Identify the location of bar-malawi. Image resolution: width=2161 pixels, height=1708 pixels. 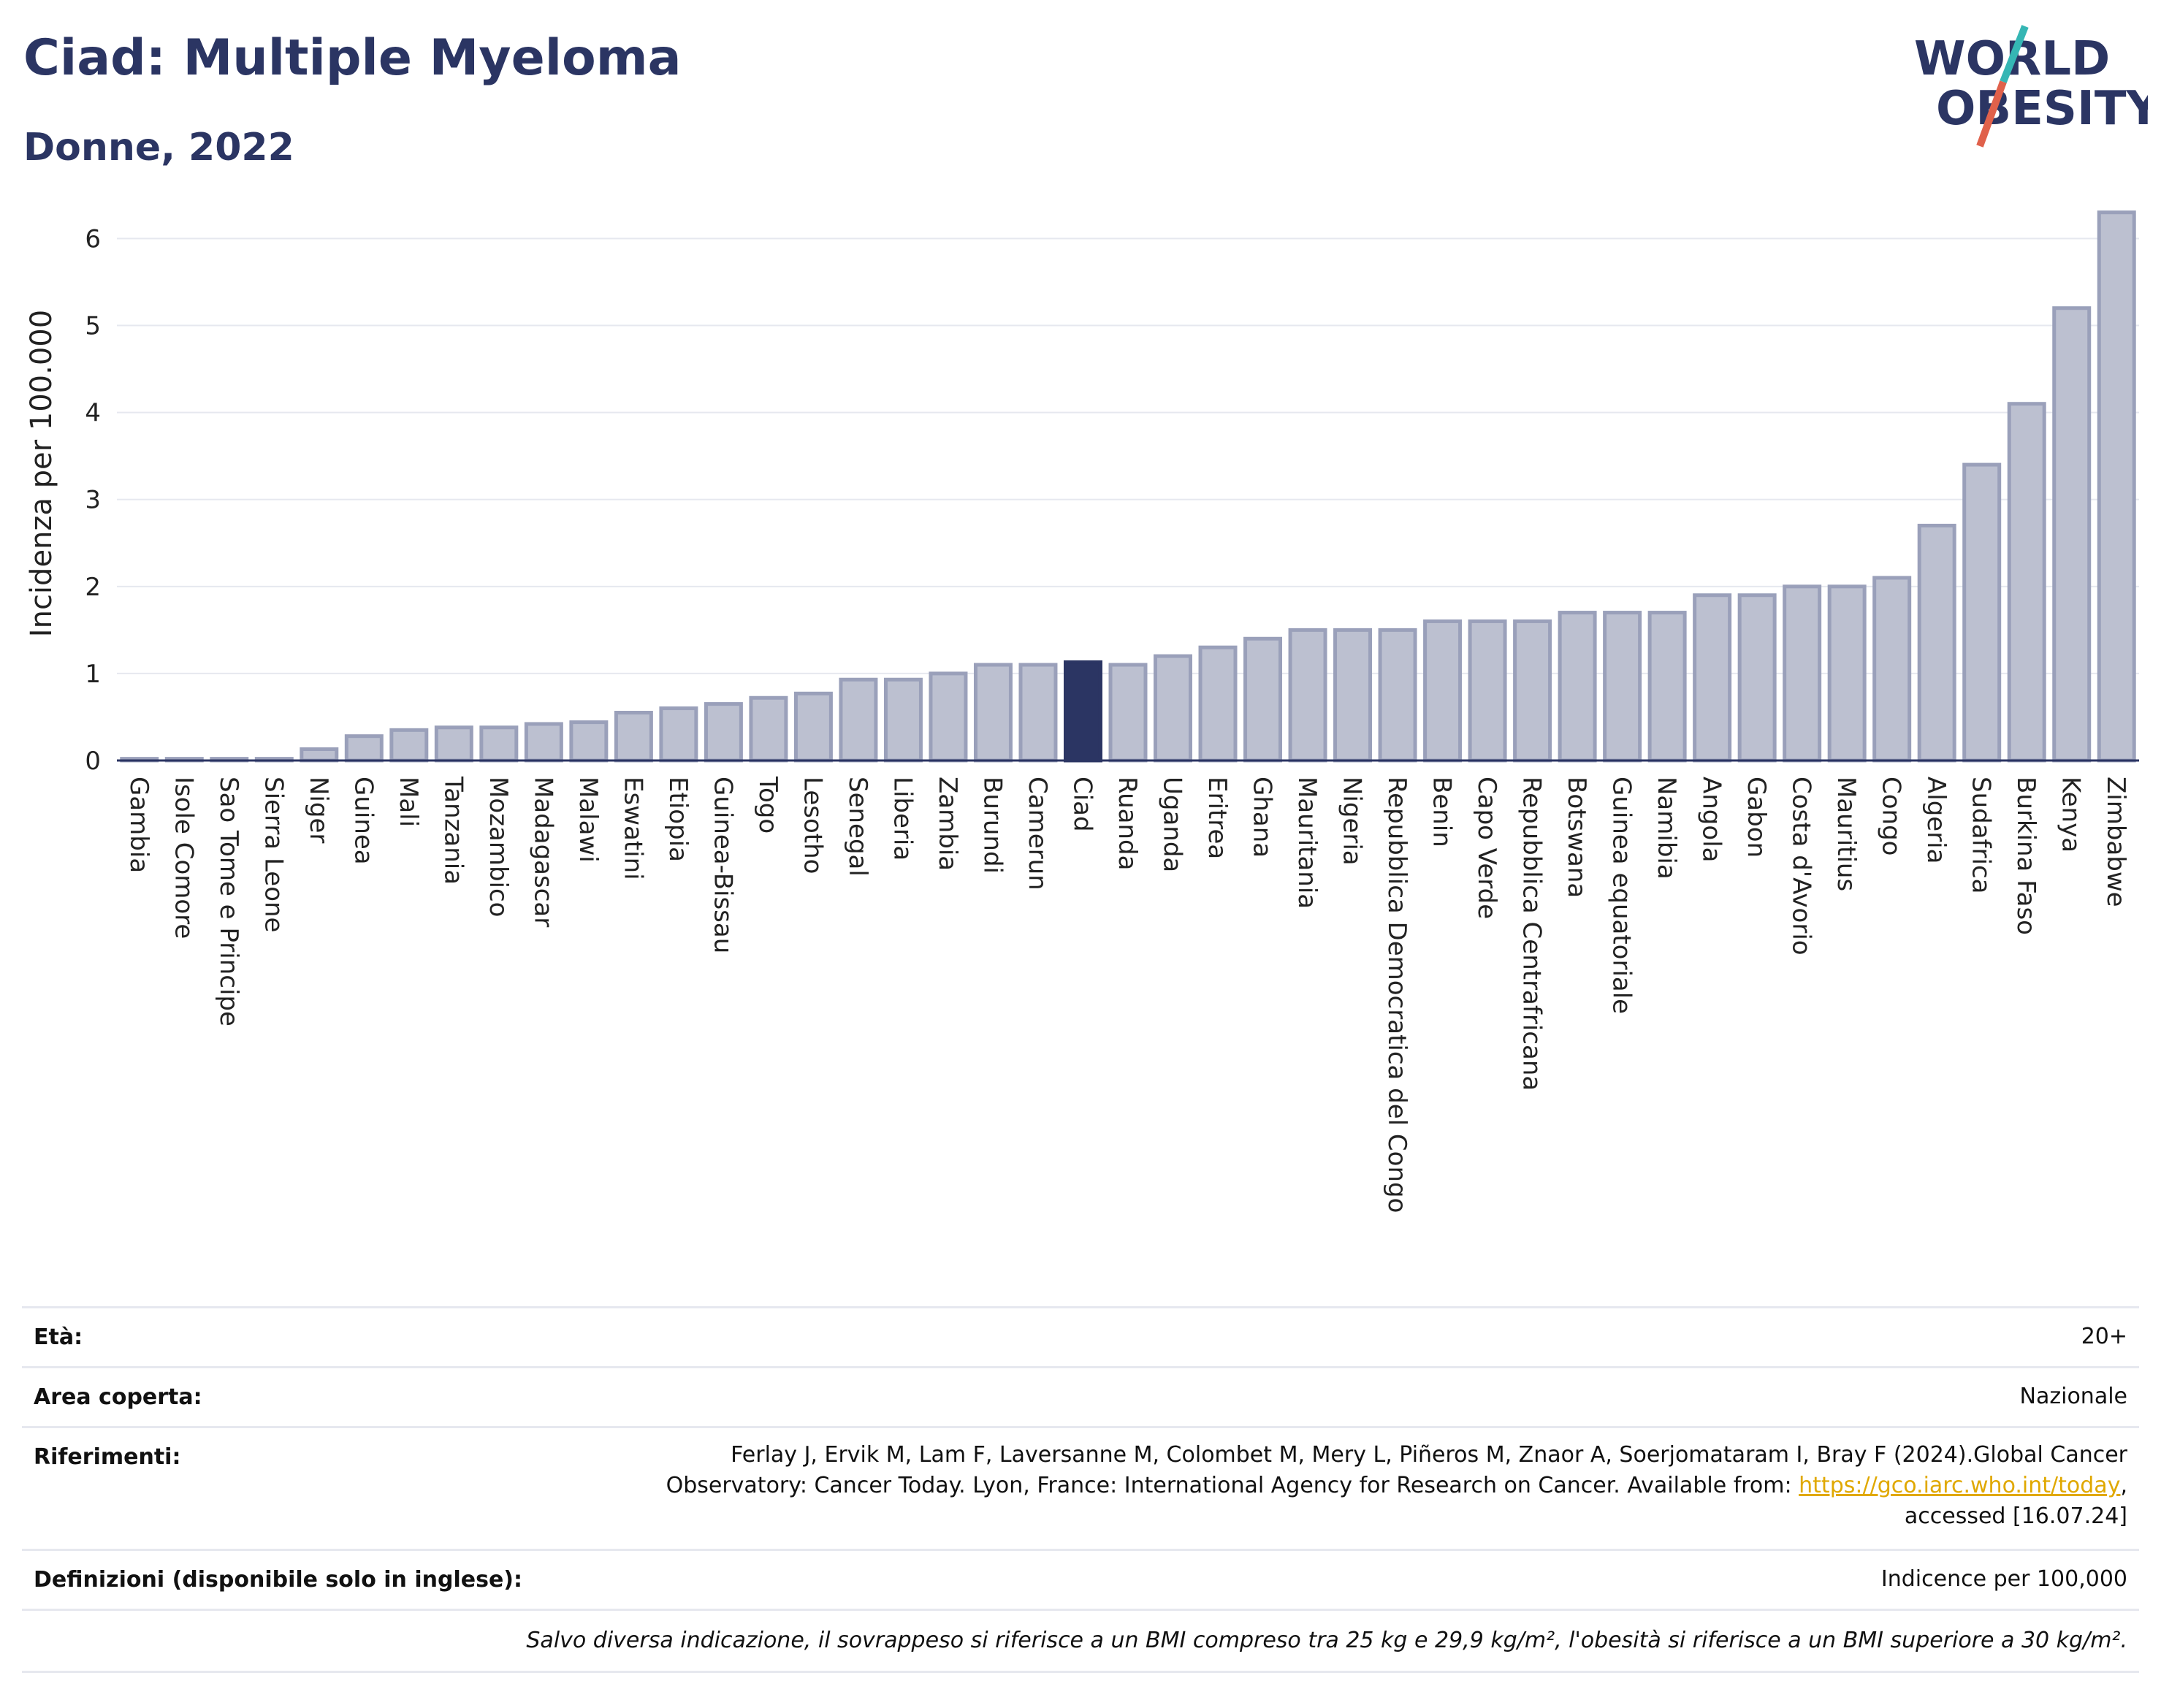
(589, 741).